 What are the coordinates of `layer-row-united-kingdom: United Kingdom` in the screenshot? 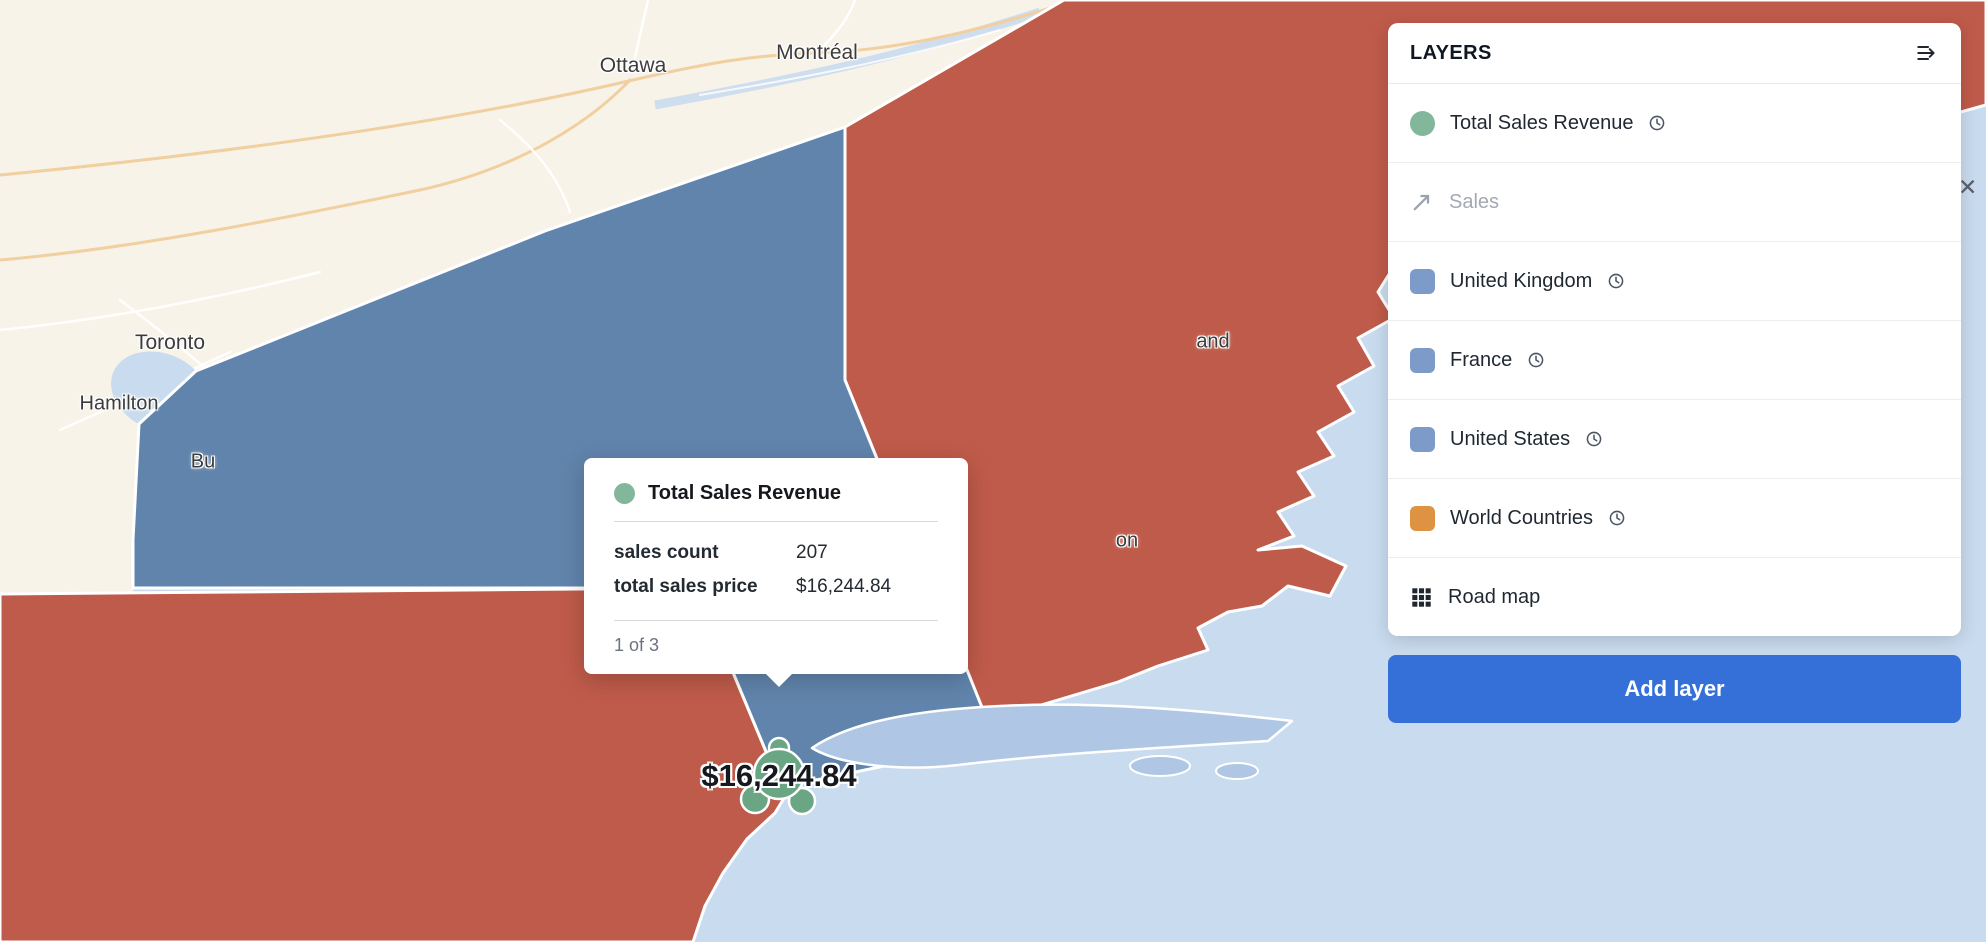 It's located at (1674, 281).